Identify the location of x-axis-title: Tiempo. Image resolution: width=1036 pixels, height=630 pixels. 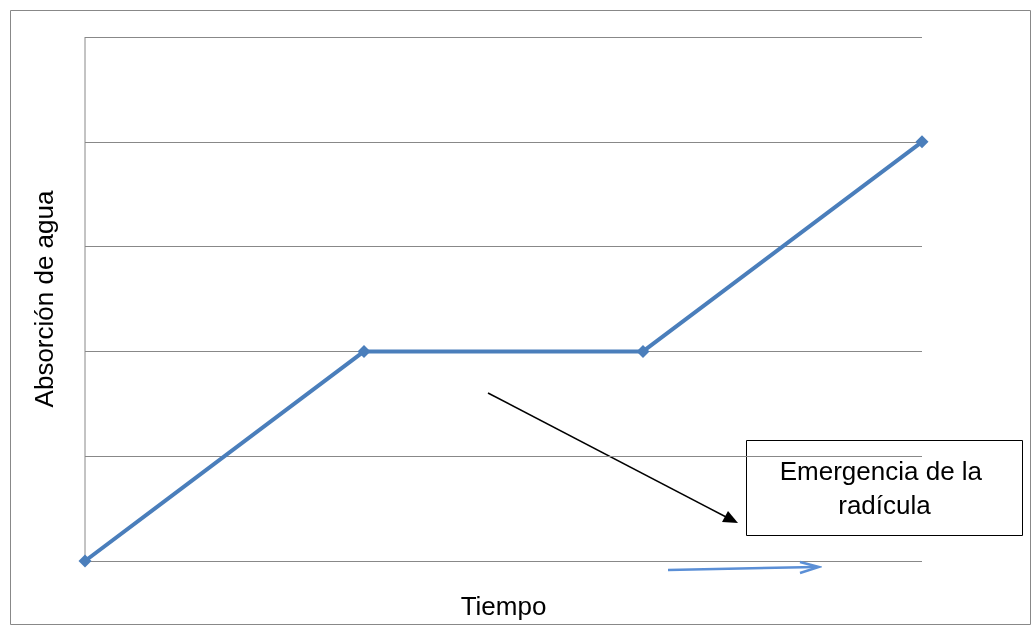
(503, 606).